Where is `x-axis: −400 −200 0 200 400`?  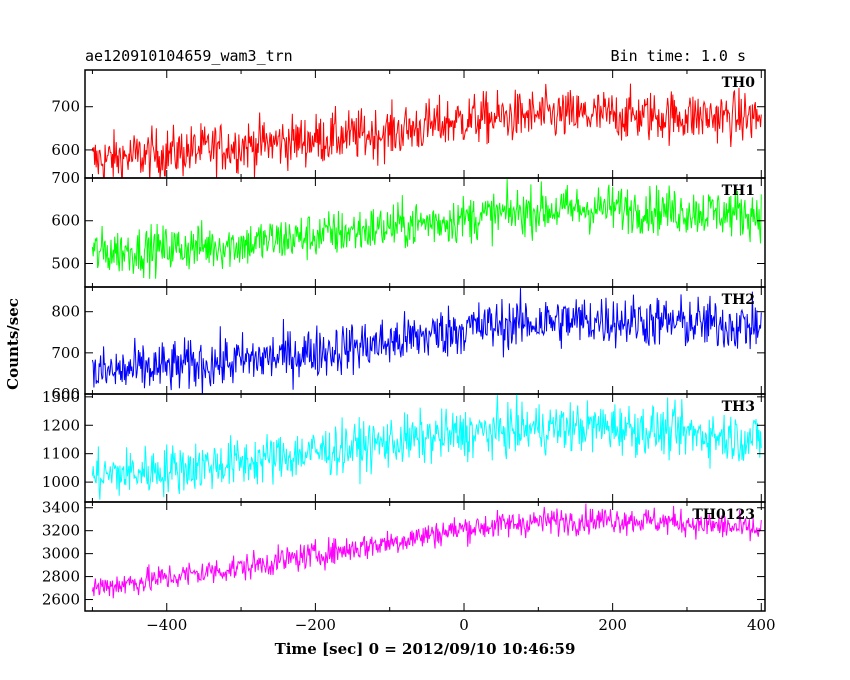 x-axis: −400 −200 0 200 400 is located at coordinates (460, 625).